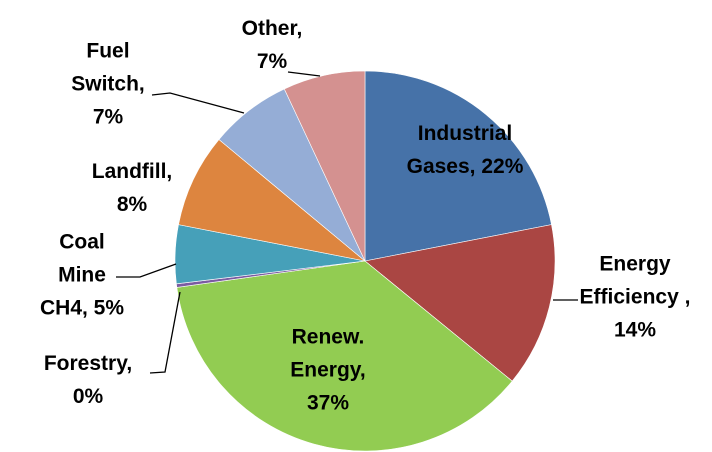 This screenshot has width=712, height=452. I want to click on slice-label: Other, 7%, so click(272, 45).